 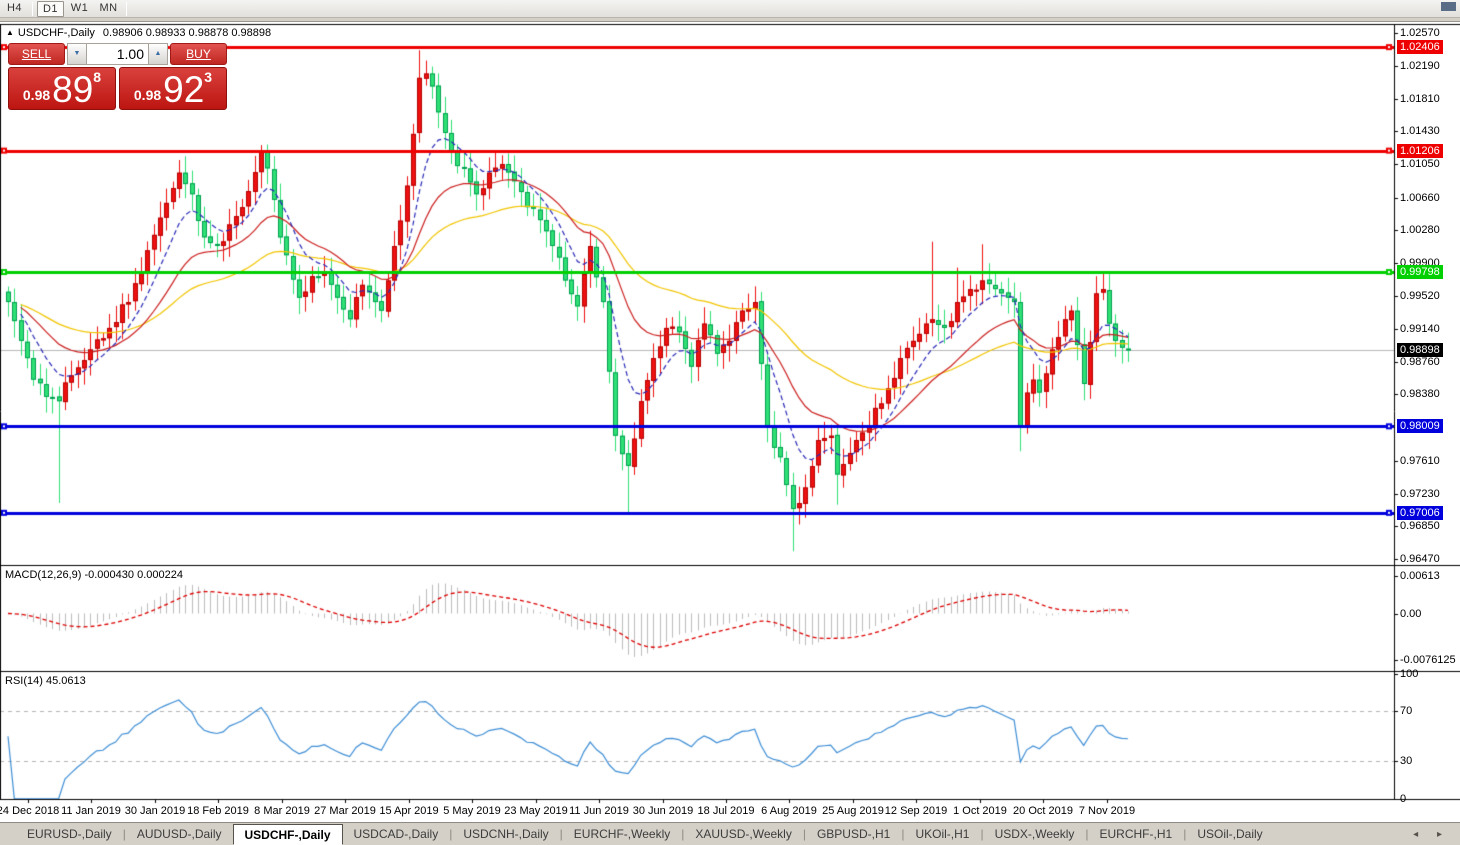 What do you see at coordinates (726, 811) in the screenshot?
I see `date-axis-label: 18 Jul 2019` at bounding box center [726, 811].